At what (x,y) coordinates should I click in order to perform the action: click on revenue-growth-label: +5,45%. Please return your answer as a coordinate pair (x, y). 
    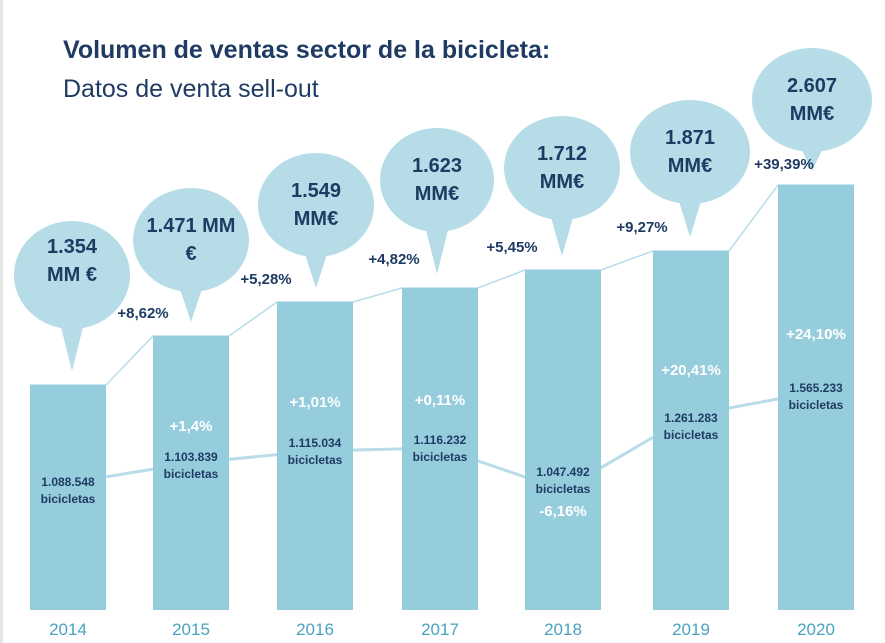
    Looking at the image, I should click on (512, 247).